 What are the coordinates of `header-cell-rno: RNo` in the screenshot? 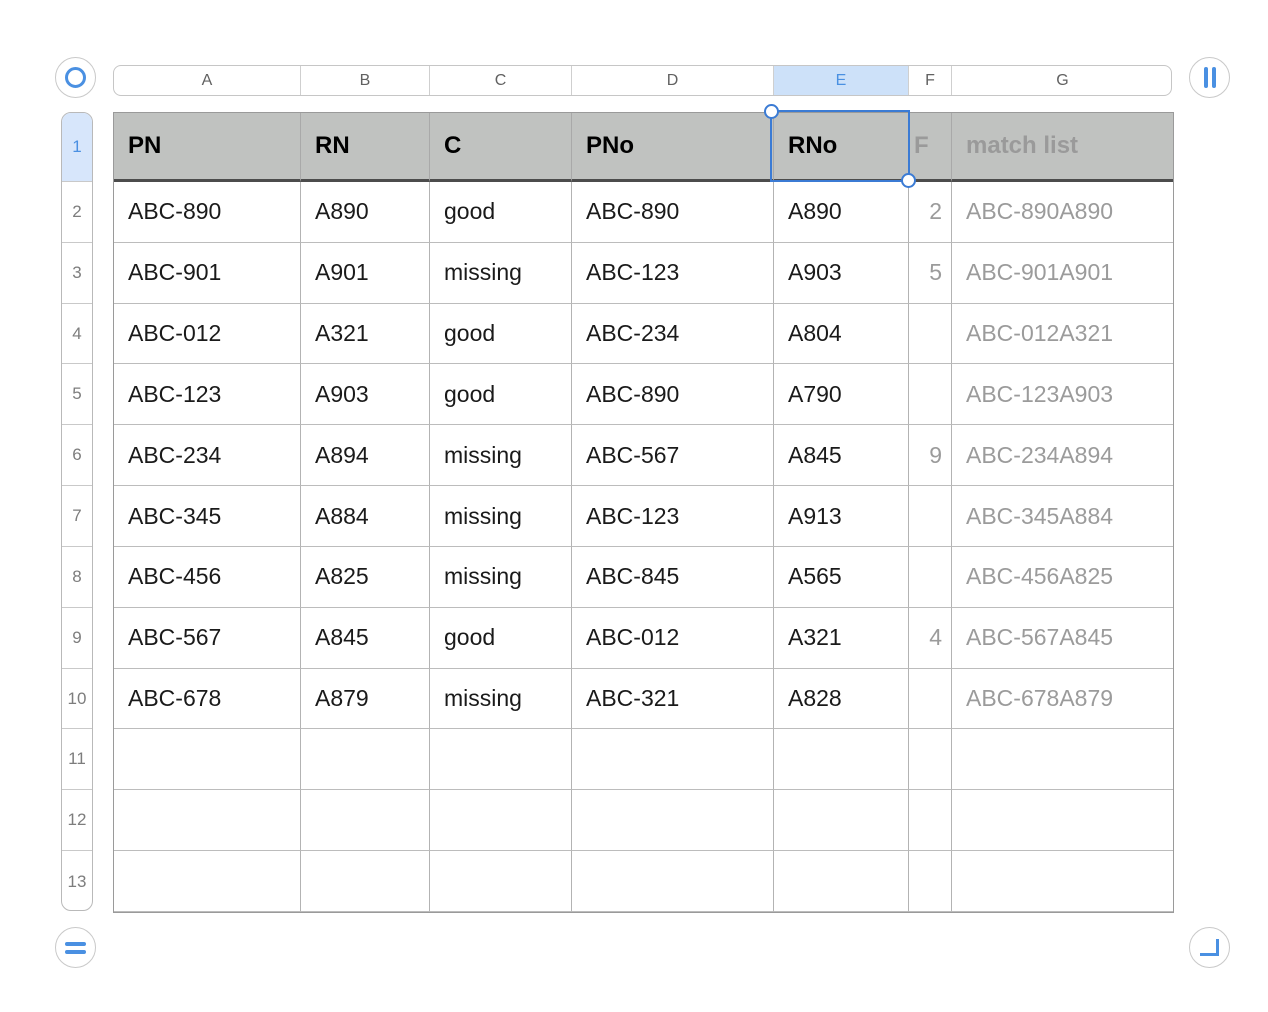 It's located at (841, 147).